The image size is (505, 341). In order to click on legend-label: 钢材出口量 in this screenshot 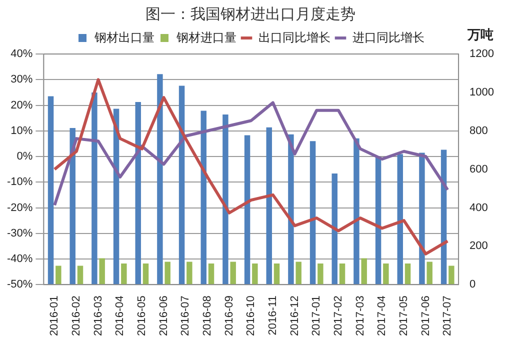, I will do `click(124, 37)`.